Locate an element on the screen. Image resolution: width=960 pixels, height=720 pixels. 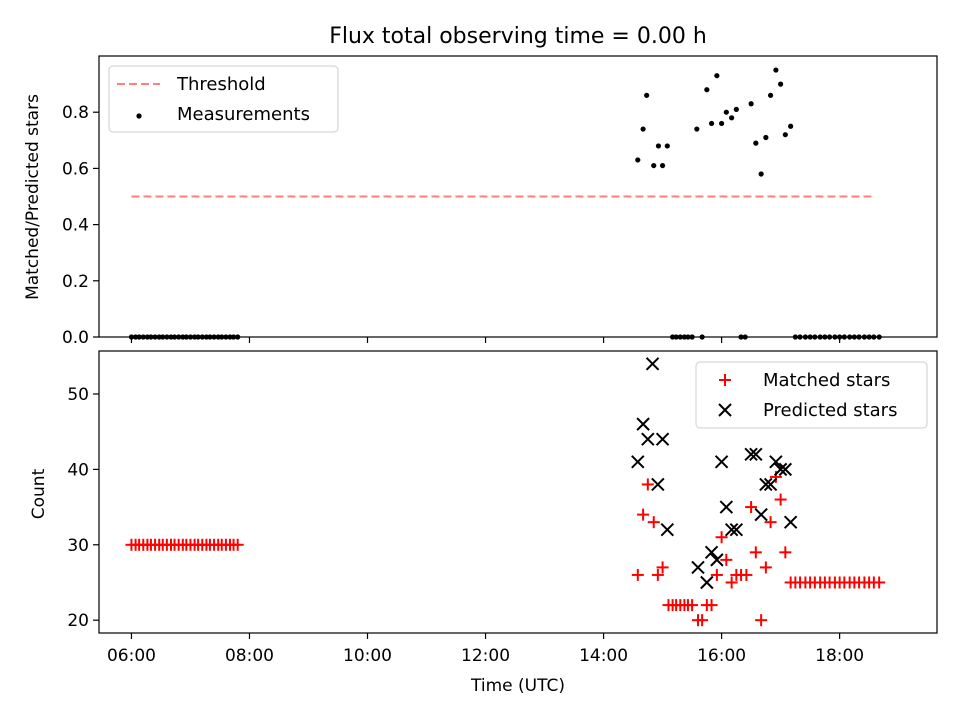
legend-matched-label: Matched stars is located at coordinates (826, 380).